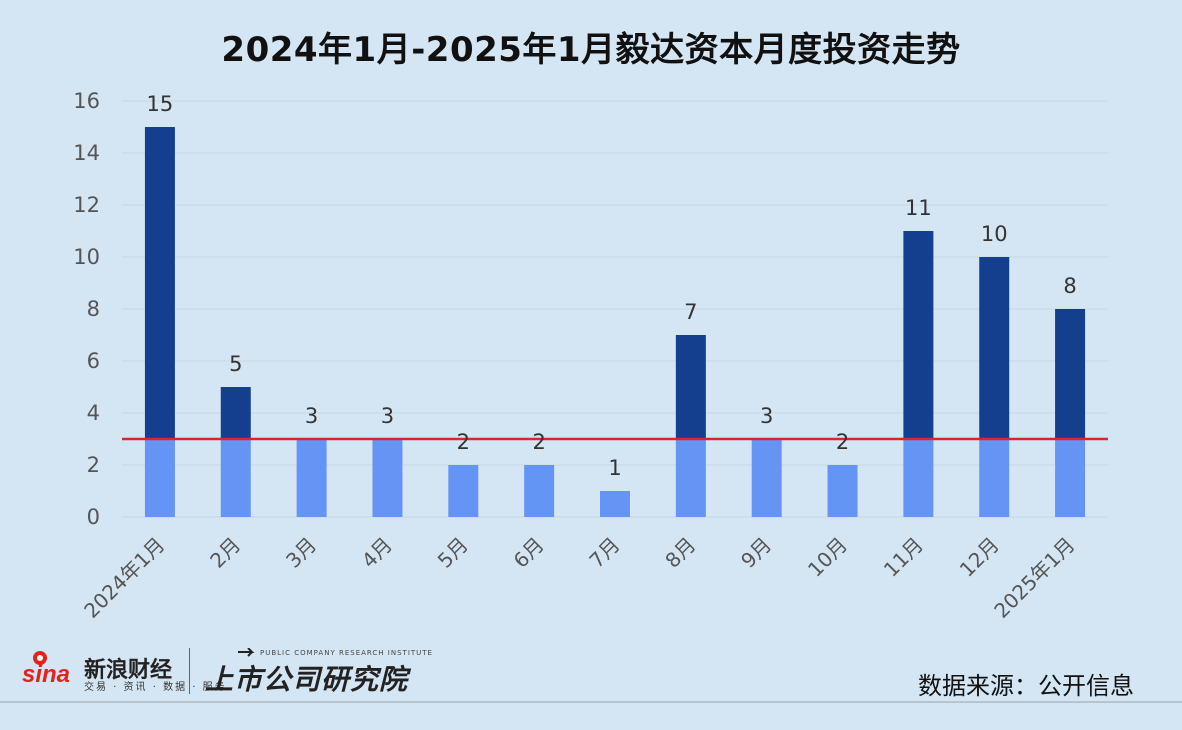 The width and height of the screenshot is (1182, 730). Describe the element at coordinates (453, 553) in the screenshot. I see `x-axis-label: 5月` at that location.